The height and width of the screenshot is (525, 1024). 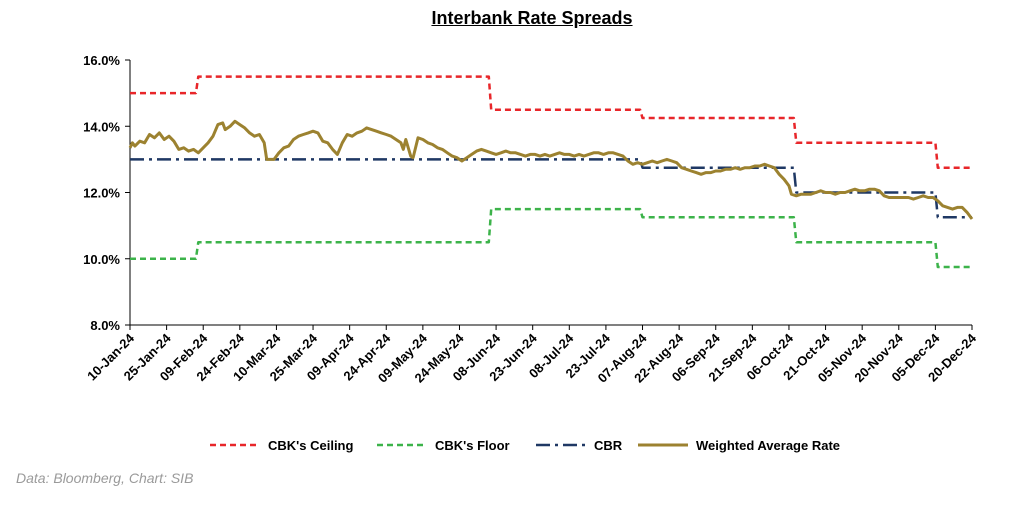 I want to click on legend-label: CBK's Floor, so click(x=472, y=445).